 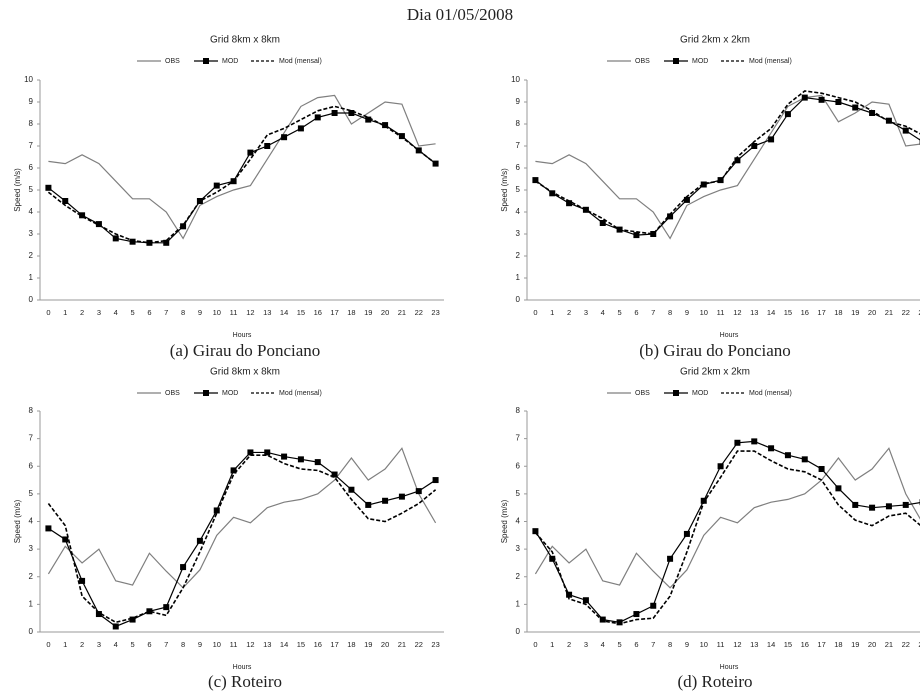 I want to click on x-axis-label: Hours, so click(x=242, y=335).